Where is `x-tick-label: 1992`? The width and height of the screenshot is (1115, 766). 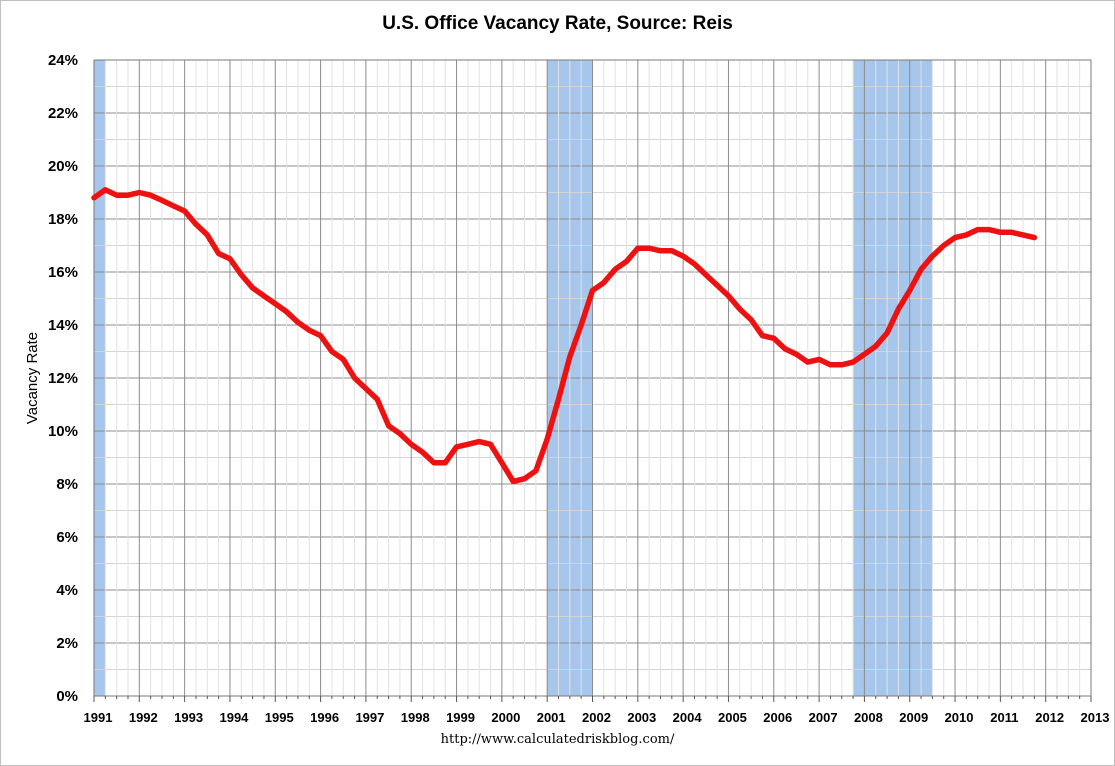
x-tick-label: 1992 is located at coordinates (143, 717).